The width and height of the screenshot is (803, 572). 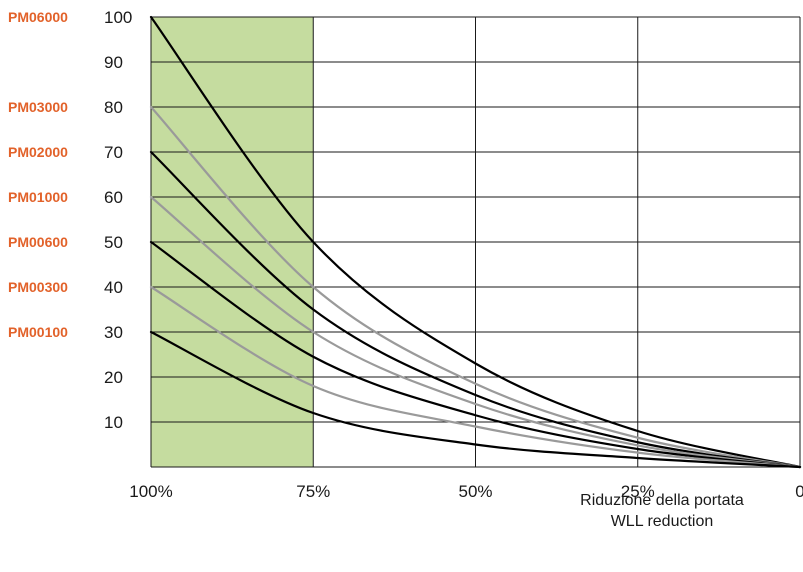 I want to click on y-tick-label: 40, so click(x=113, y=287).